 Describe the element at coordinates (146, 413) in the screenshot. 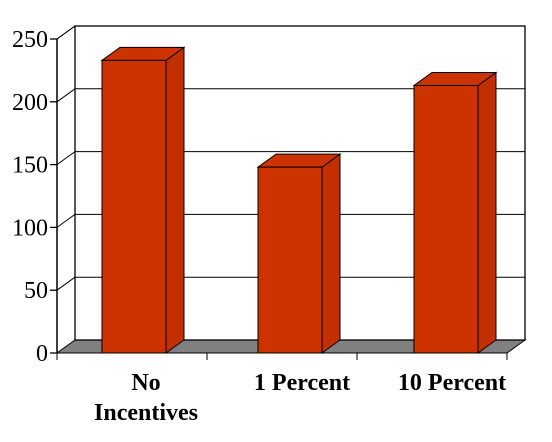

I see `x-category-line: Incentives` at that location.